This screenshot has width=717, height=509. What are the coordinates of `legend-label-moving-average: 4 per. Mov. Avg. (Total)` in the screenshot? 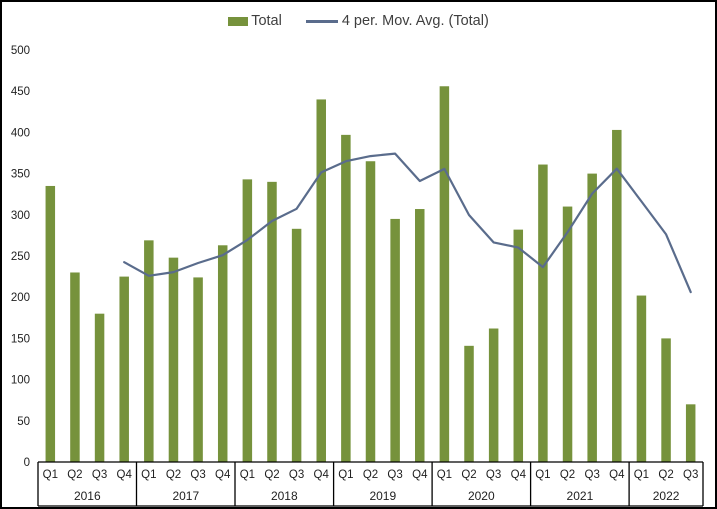 It's located at (415, 21).